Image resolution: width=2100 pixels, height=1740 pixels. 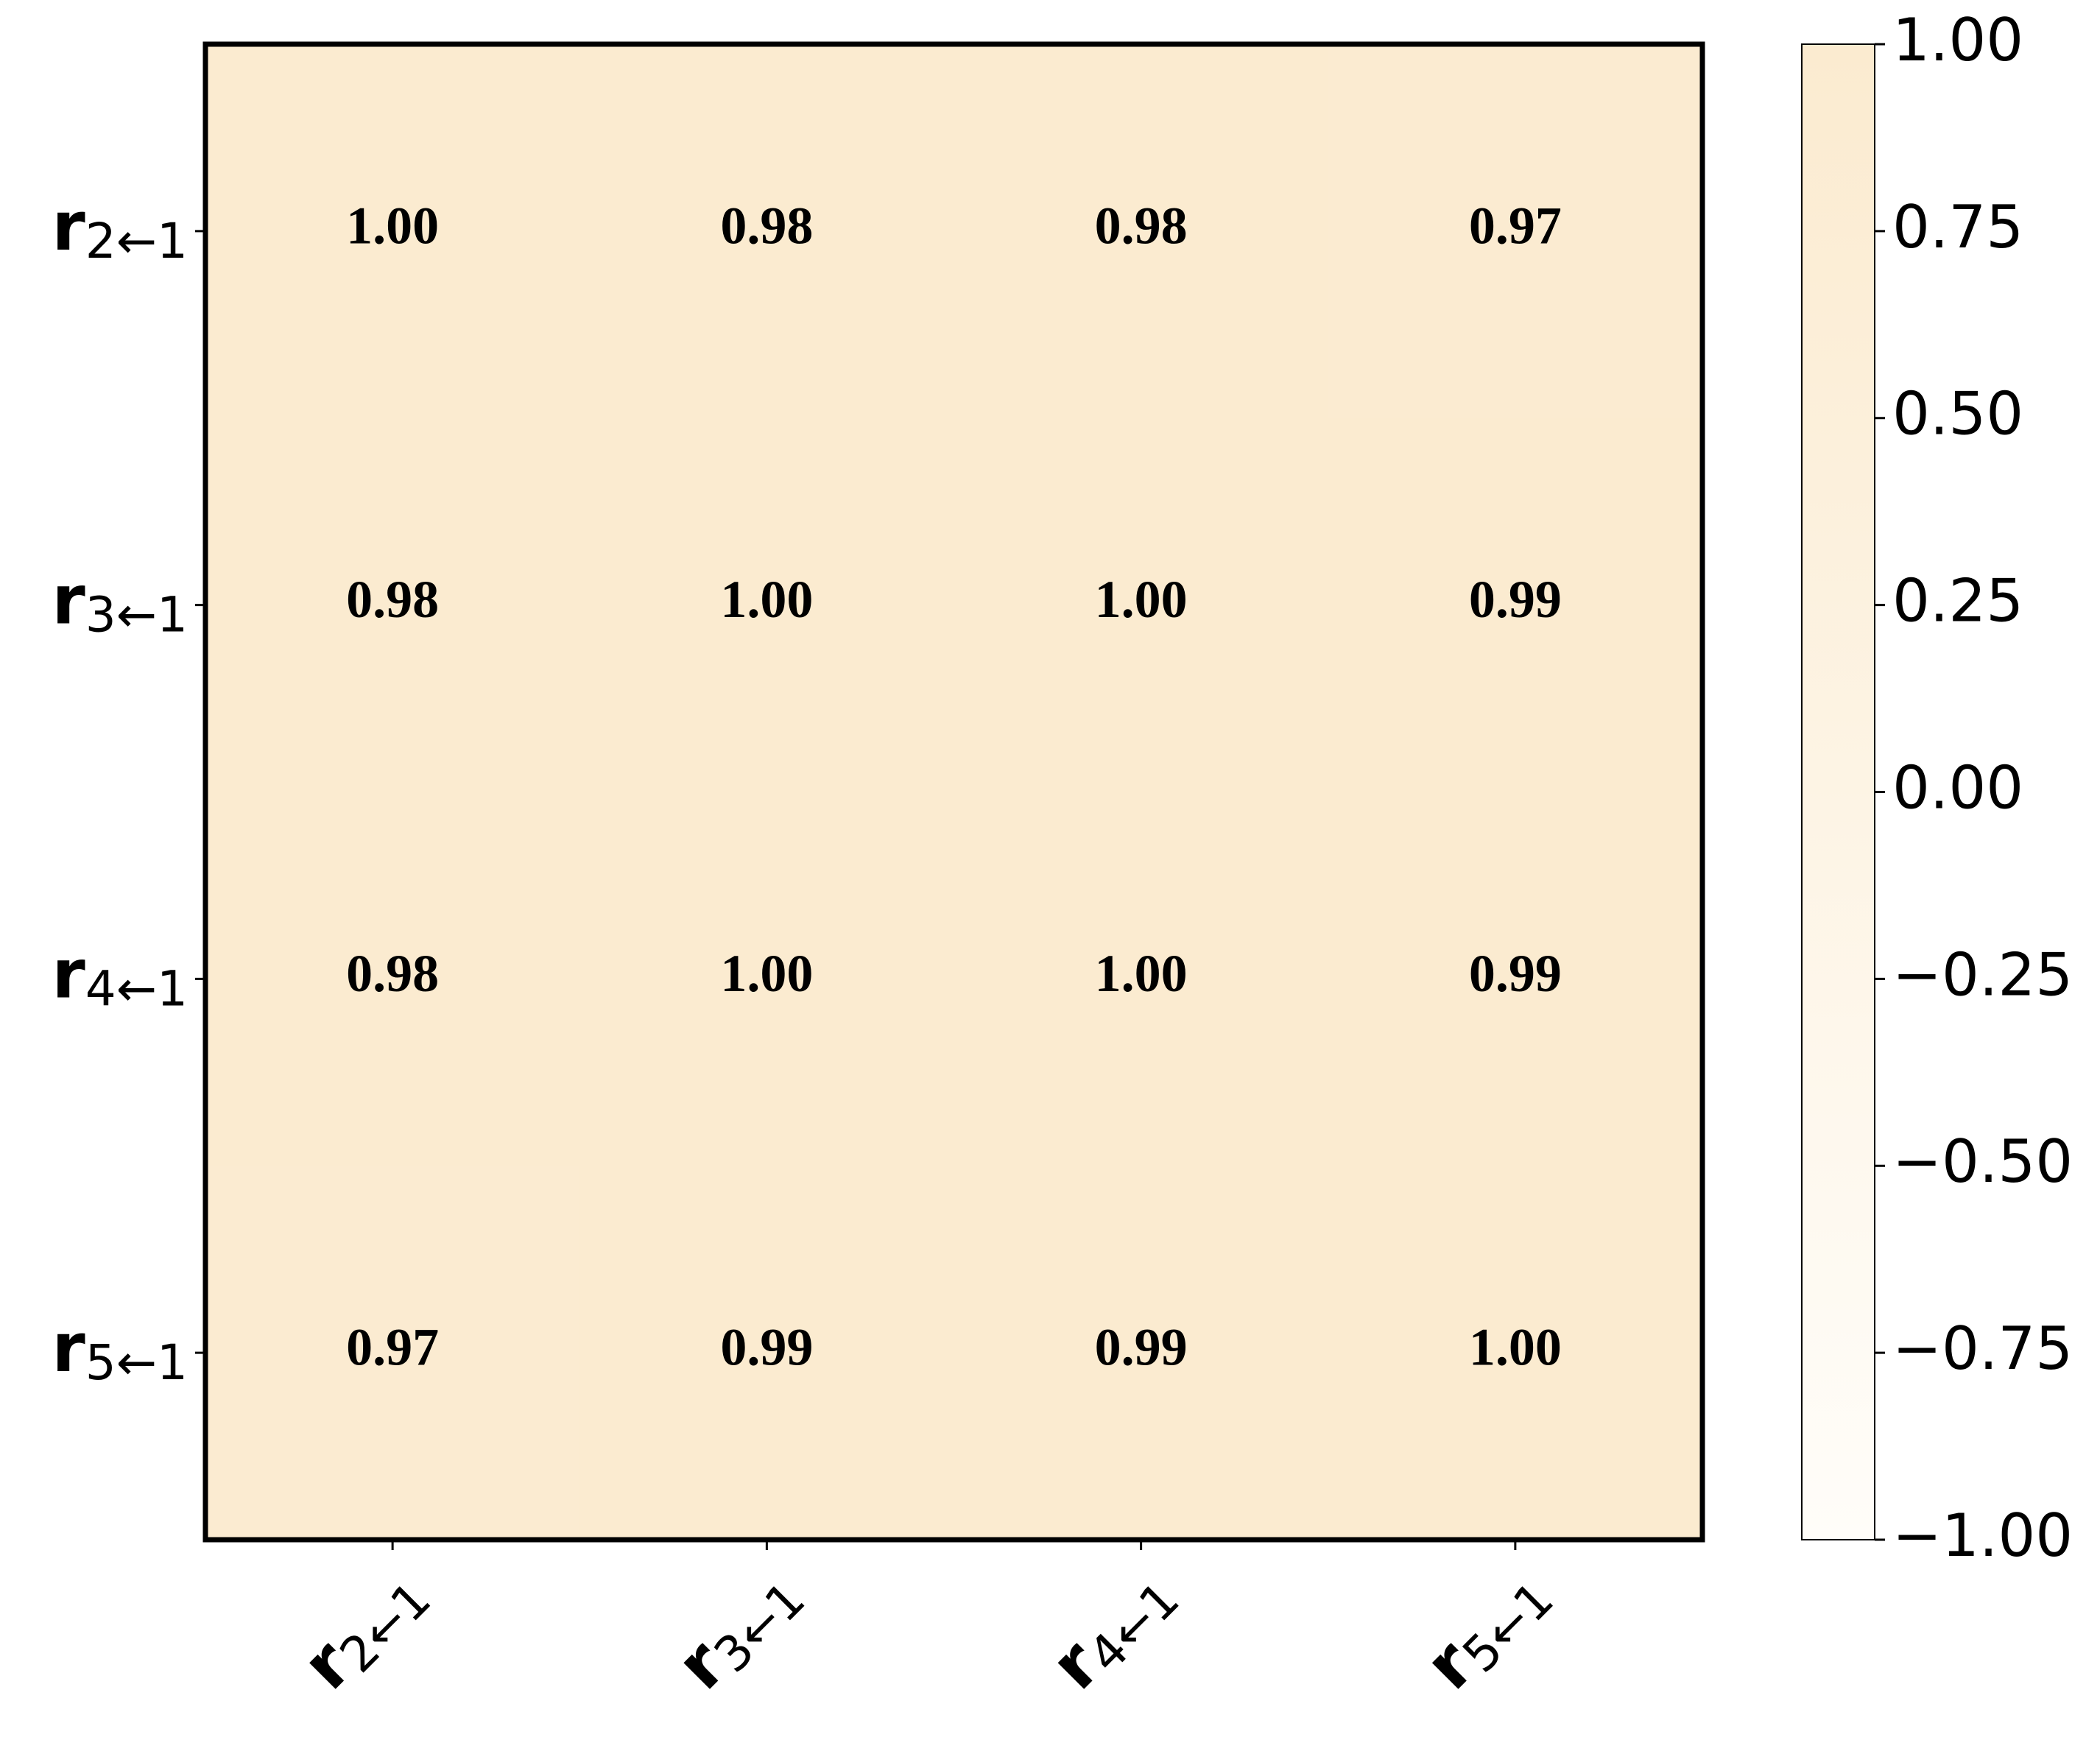 I want to click on colorbar-tick-label: −0.75, so click(x=1982, y=1348).